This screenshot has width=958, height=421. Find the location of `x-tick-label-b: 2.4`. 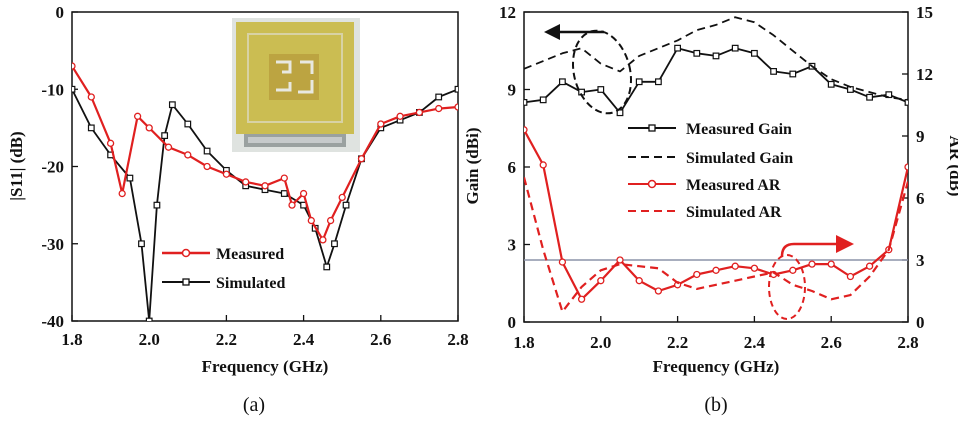

x-tick-label-b: 2.4 is located at coordinates (755, 342).